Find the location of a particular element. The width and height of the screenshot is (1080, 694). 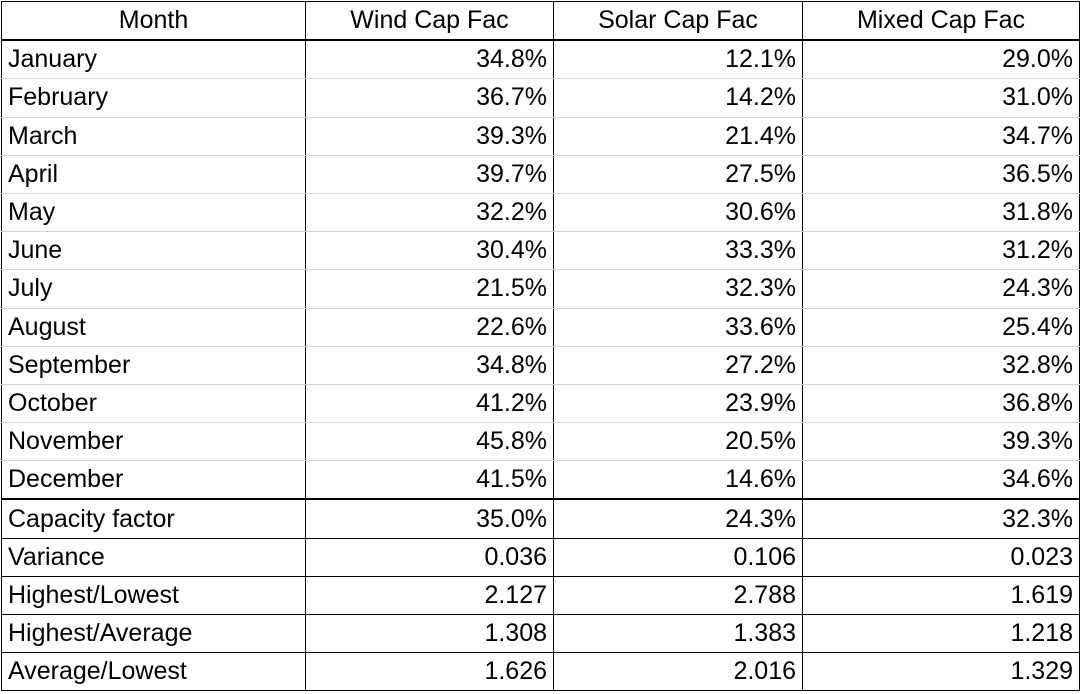

solar-cap-fac-cell: 2.016 is located at coordinates (678, 672).